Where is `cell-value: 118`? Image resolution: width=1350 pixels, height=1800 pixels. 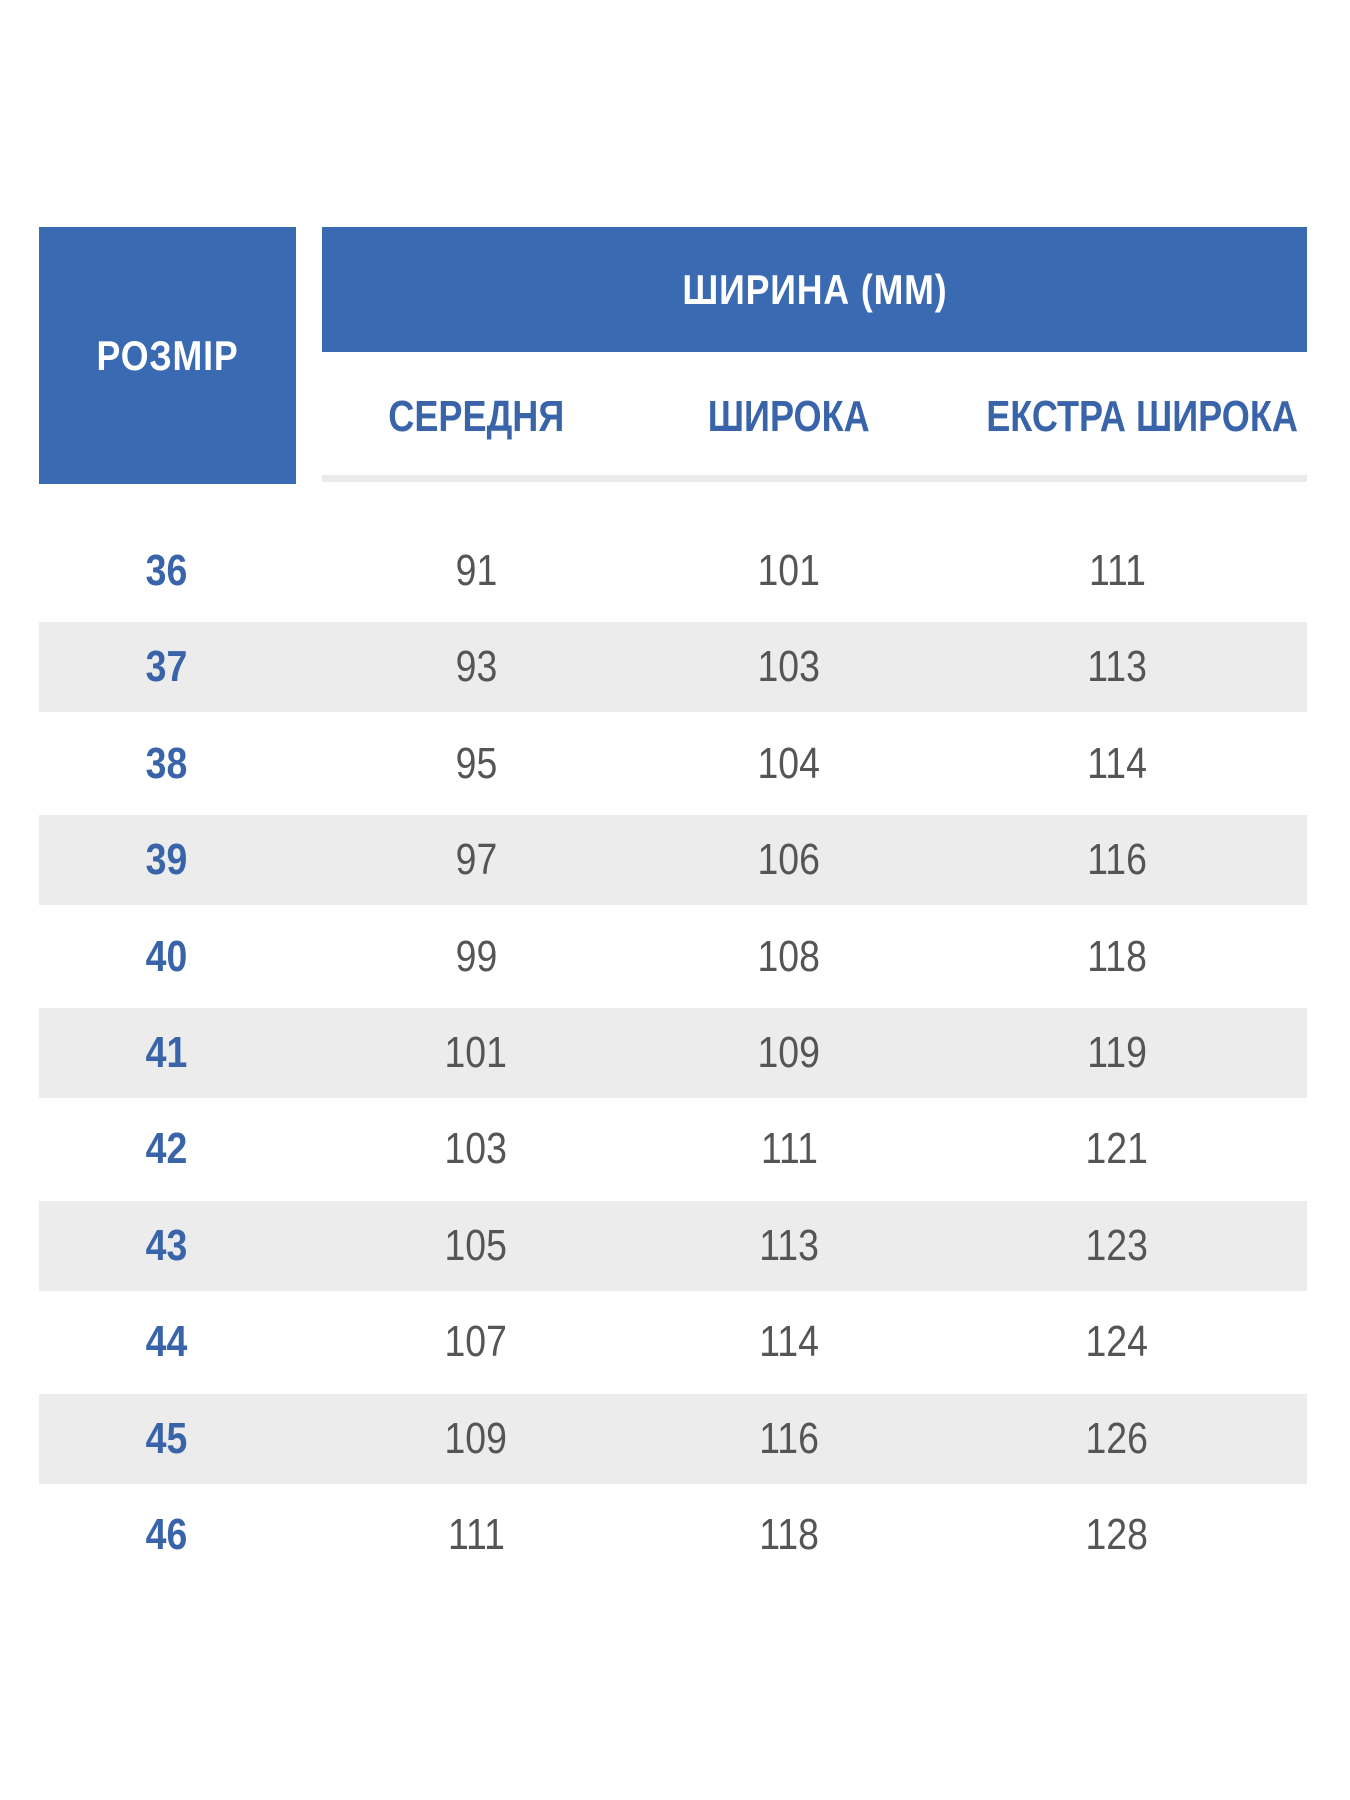
cell-value: 118 is located at coordinates (789, 1534).